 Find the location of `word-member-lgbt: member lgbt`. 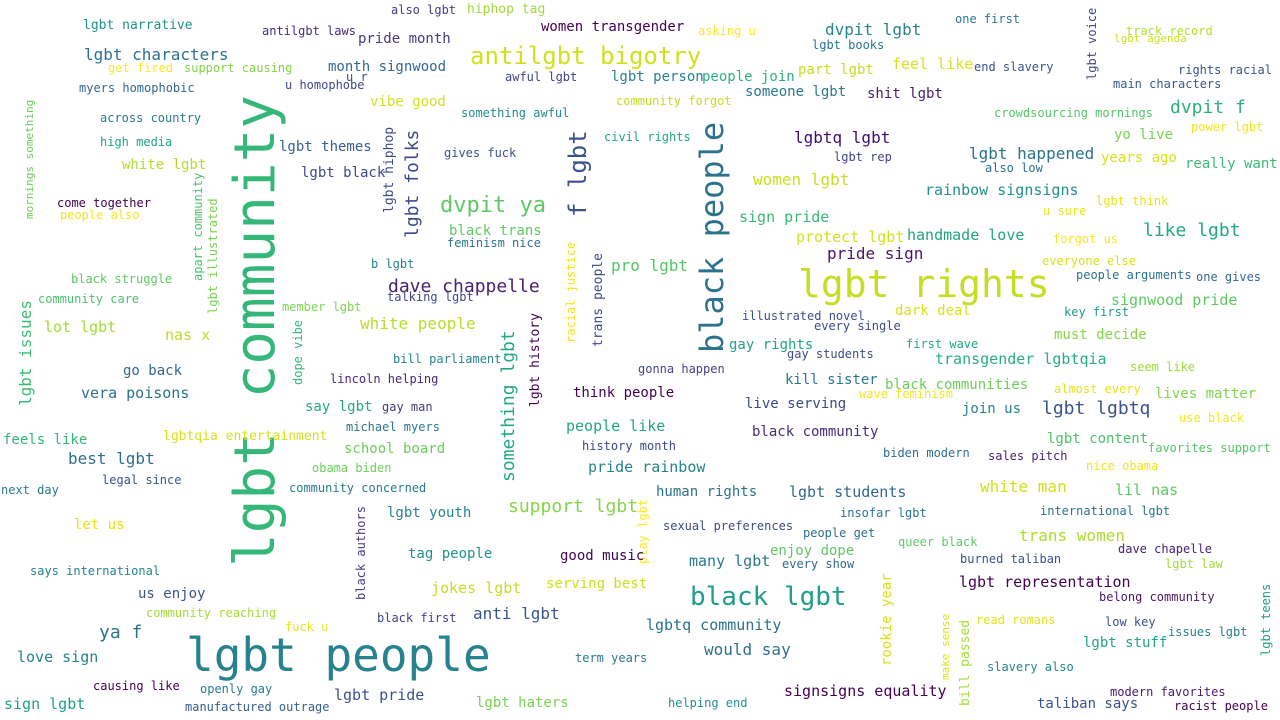

word-member-lgbt: member lgbt is located at coordinates (322, 307).